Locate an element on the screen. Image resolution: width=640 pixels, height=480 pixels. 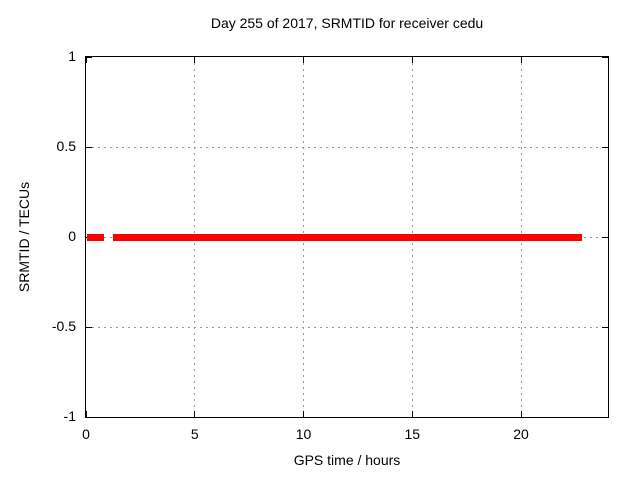
y-tick-label: -1 is located at coordinates (69, 416).